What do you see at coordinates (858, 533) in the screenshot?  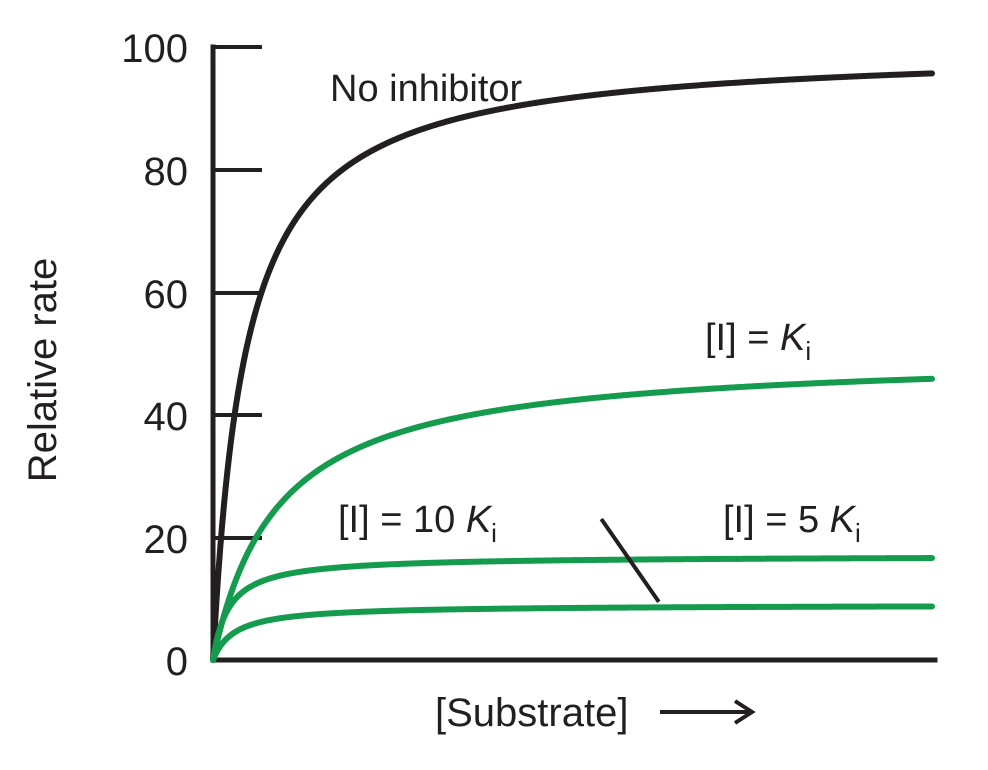 I see `series-label-5ki-subscript: i` at bounding box center [858, 533].